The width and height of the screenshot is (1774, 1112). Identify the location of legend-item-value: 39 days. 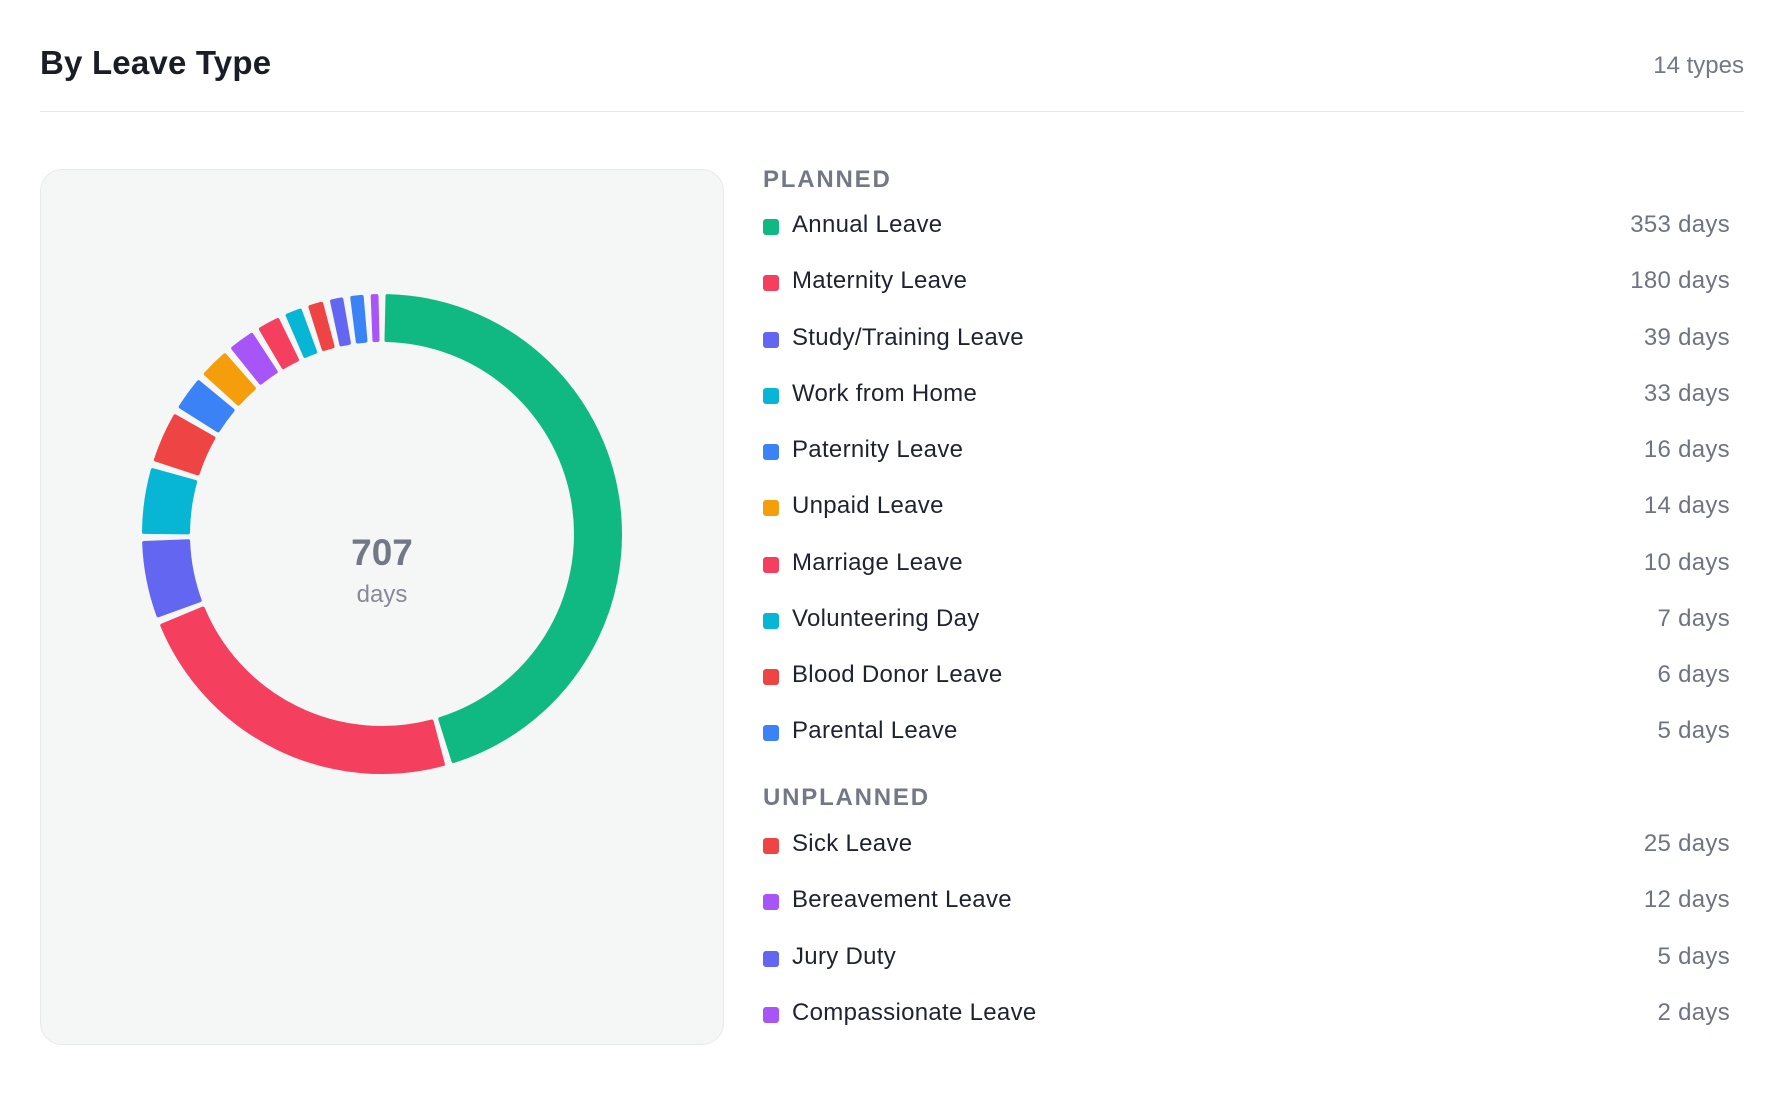
(1686, 337).